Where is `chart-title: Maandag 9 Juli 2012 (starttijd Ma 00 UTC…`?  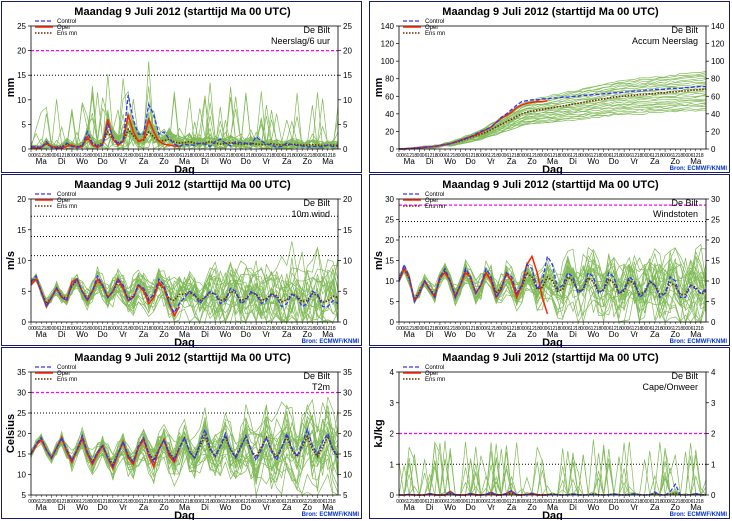 chart-title: Maandag 9 Juli 2012 (starttijd Ma 00 UTC… is located at coordinates (550, 358).